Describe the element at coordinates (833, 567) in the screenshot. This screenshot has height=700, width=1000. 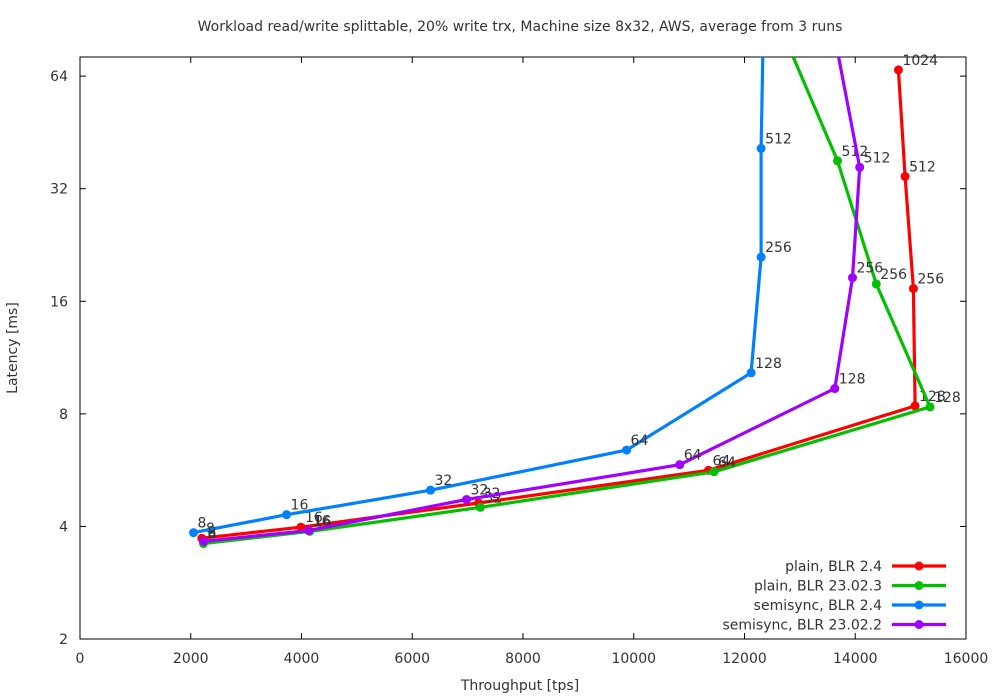
I see `legend-entry-label: plain, BLR 2.4` at that location.